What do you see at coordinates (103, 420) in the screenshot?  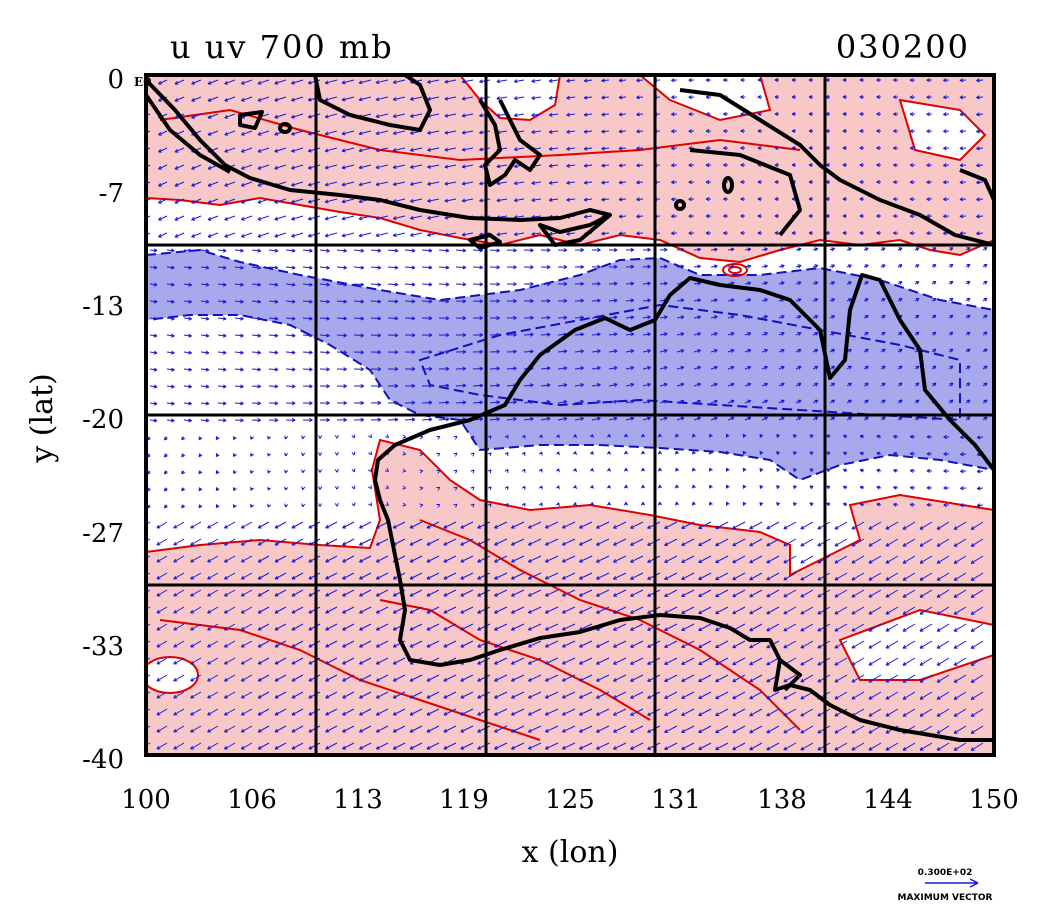 I see `y-tick-labels: 0 -7 -13 -20 -27 -33 -40` at bounding box center [103, 420].